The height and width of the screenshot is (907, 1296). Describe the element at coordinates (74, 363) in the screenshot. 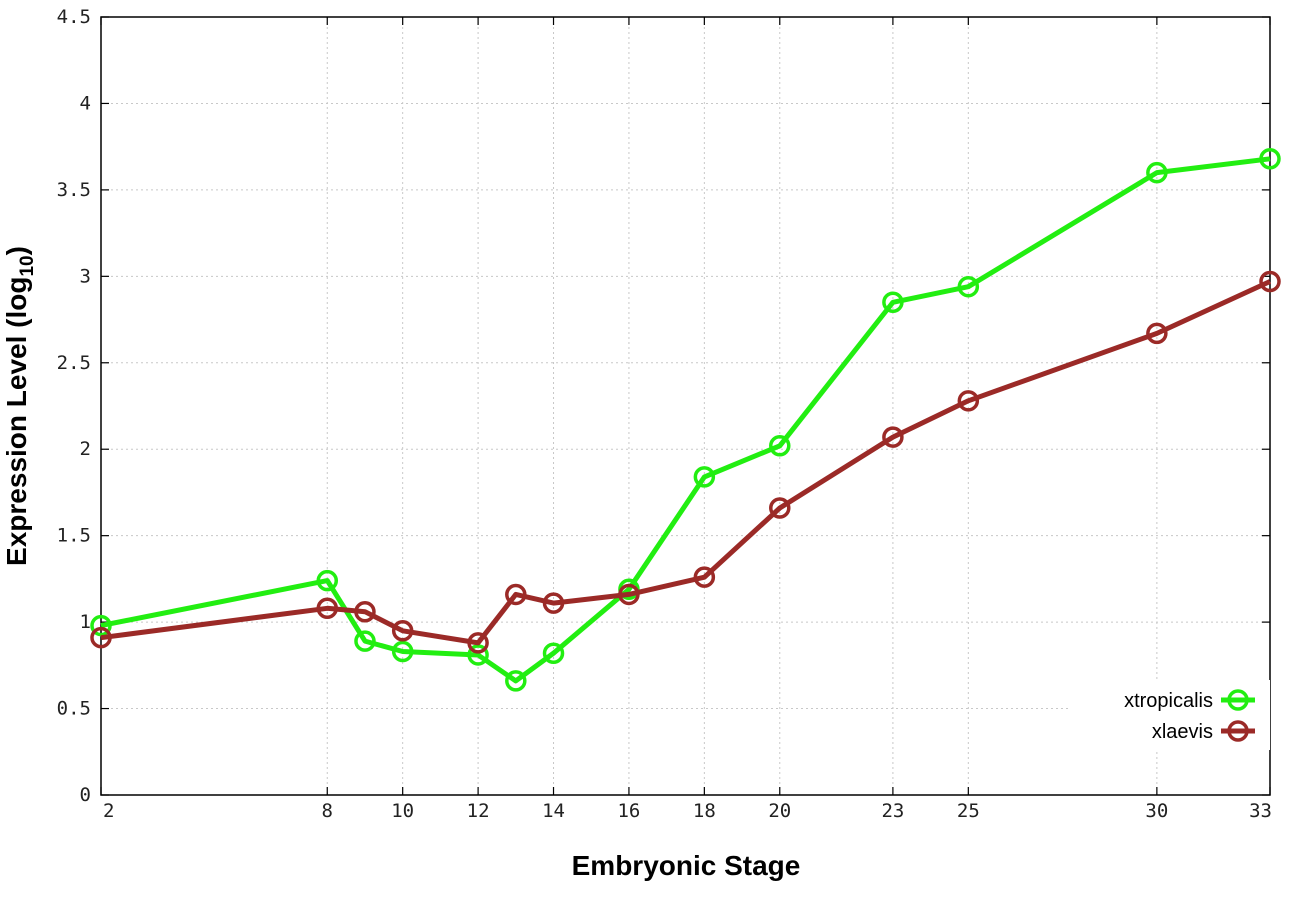

I see `y-tick-label: 2.5` at that location.